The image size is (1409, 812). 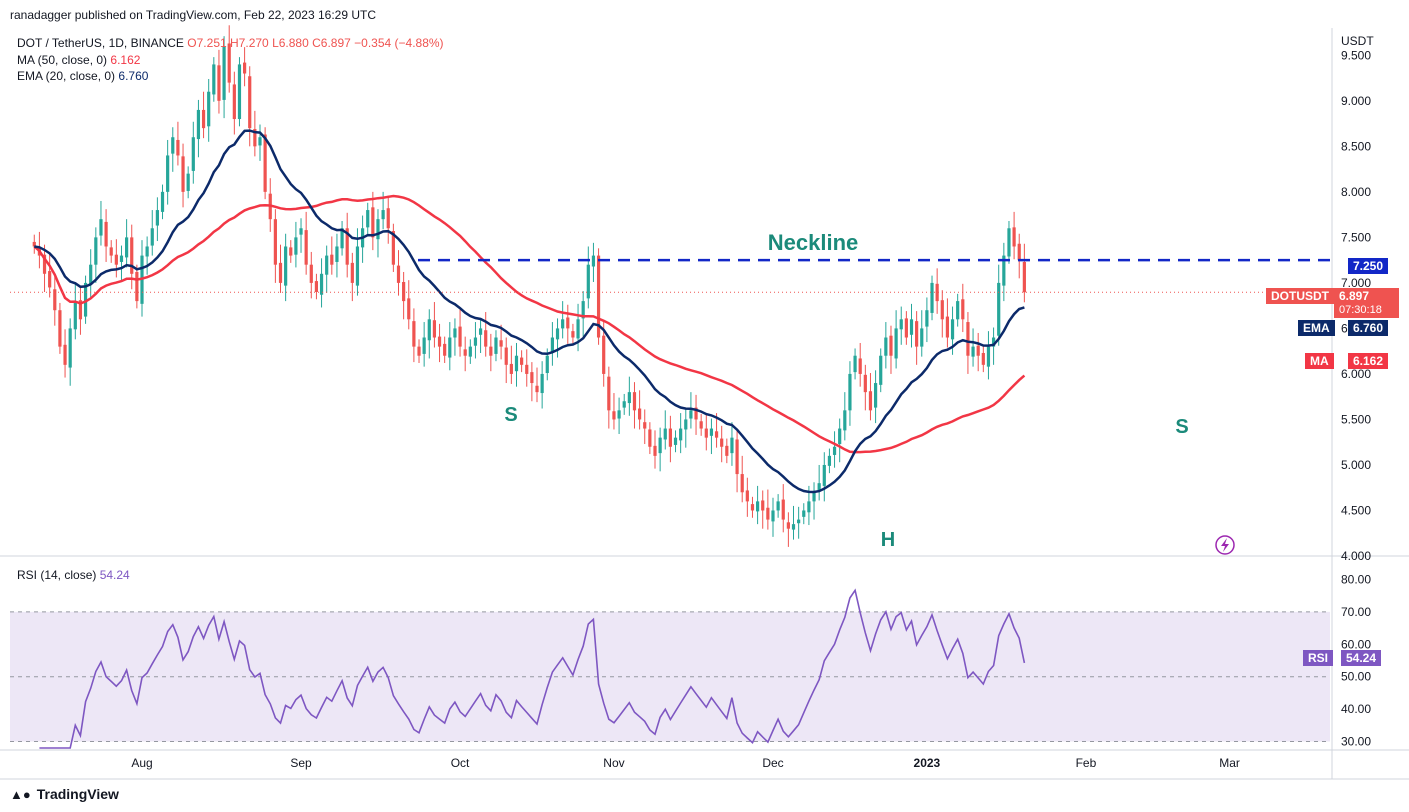 What do you see at coordinates (64, 794) in the screenshot?
I see `footer: ▲● TradingView` at bounding box center [64, 794].